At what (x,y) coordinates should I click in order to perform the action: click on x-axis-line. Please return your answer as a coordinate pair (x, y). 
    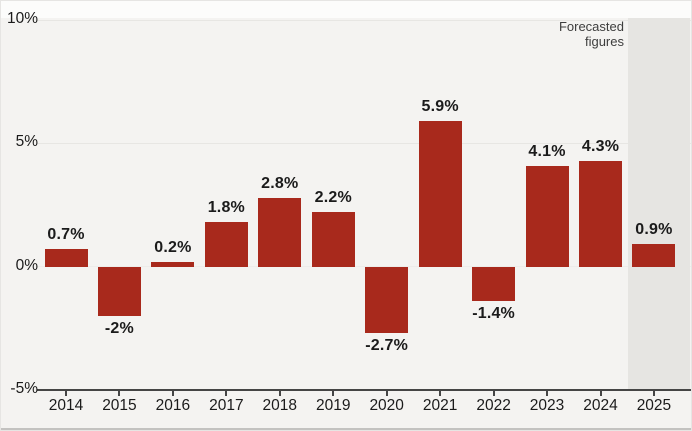
    Looking at the image, I should click on (364, 390).